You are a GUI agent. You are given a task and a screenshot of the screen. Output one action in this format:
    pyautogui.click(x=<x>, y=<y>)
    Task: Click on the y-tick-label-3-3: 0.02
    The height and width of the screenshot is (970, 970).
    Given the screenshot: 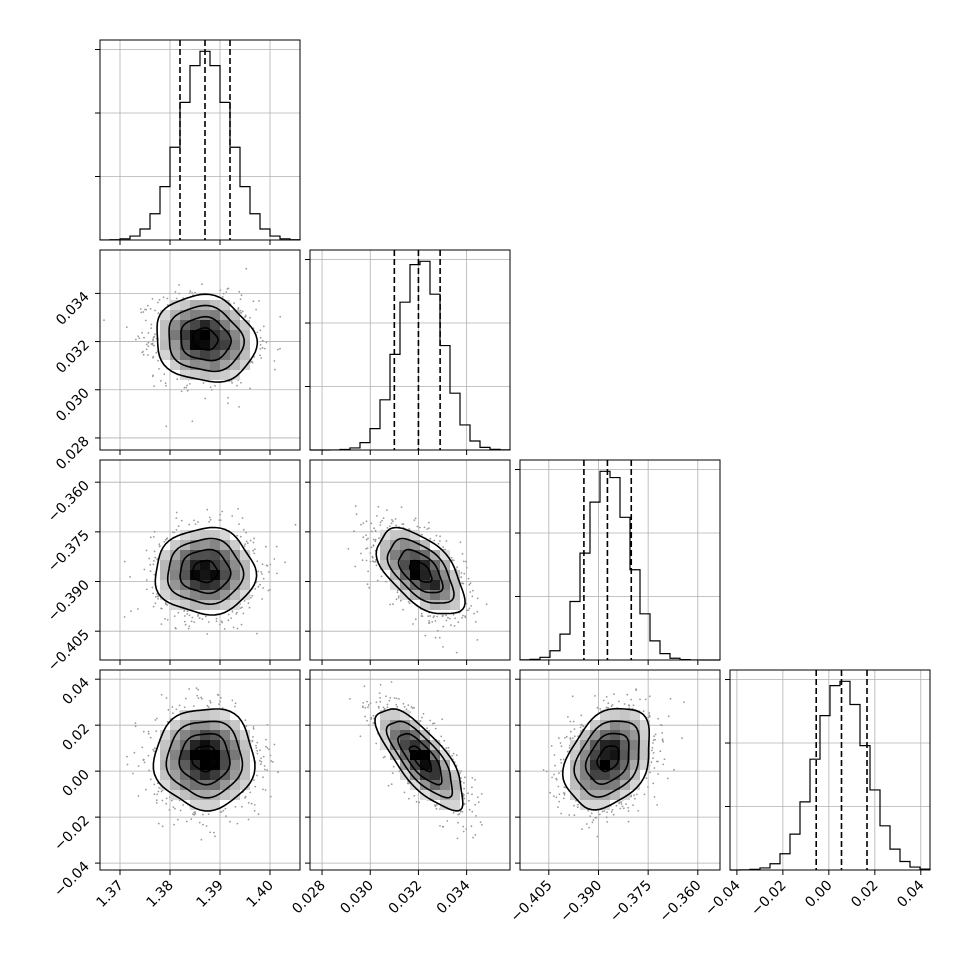 What is the action you would take?
    pyautogui.click(x=75, y=737)
    